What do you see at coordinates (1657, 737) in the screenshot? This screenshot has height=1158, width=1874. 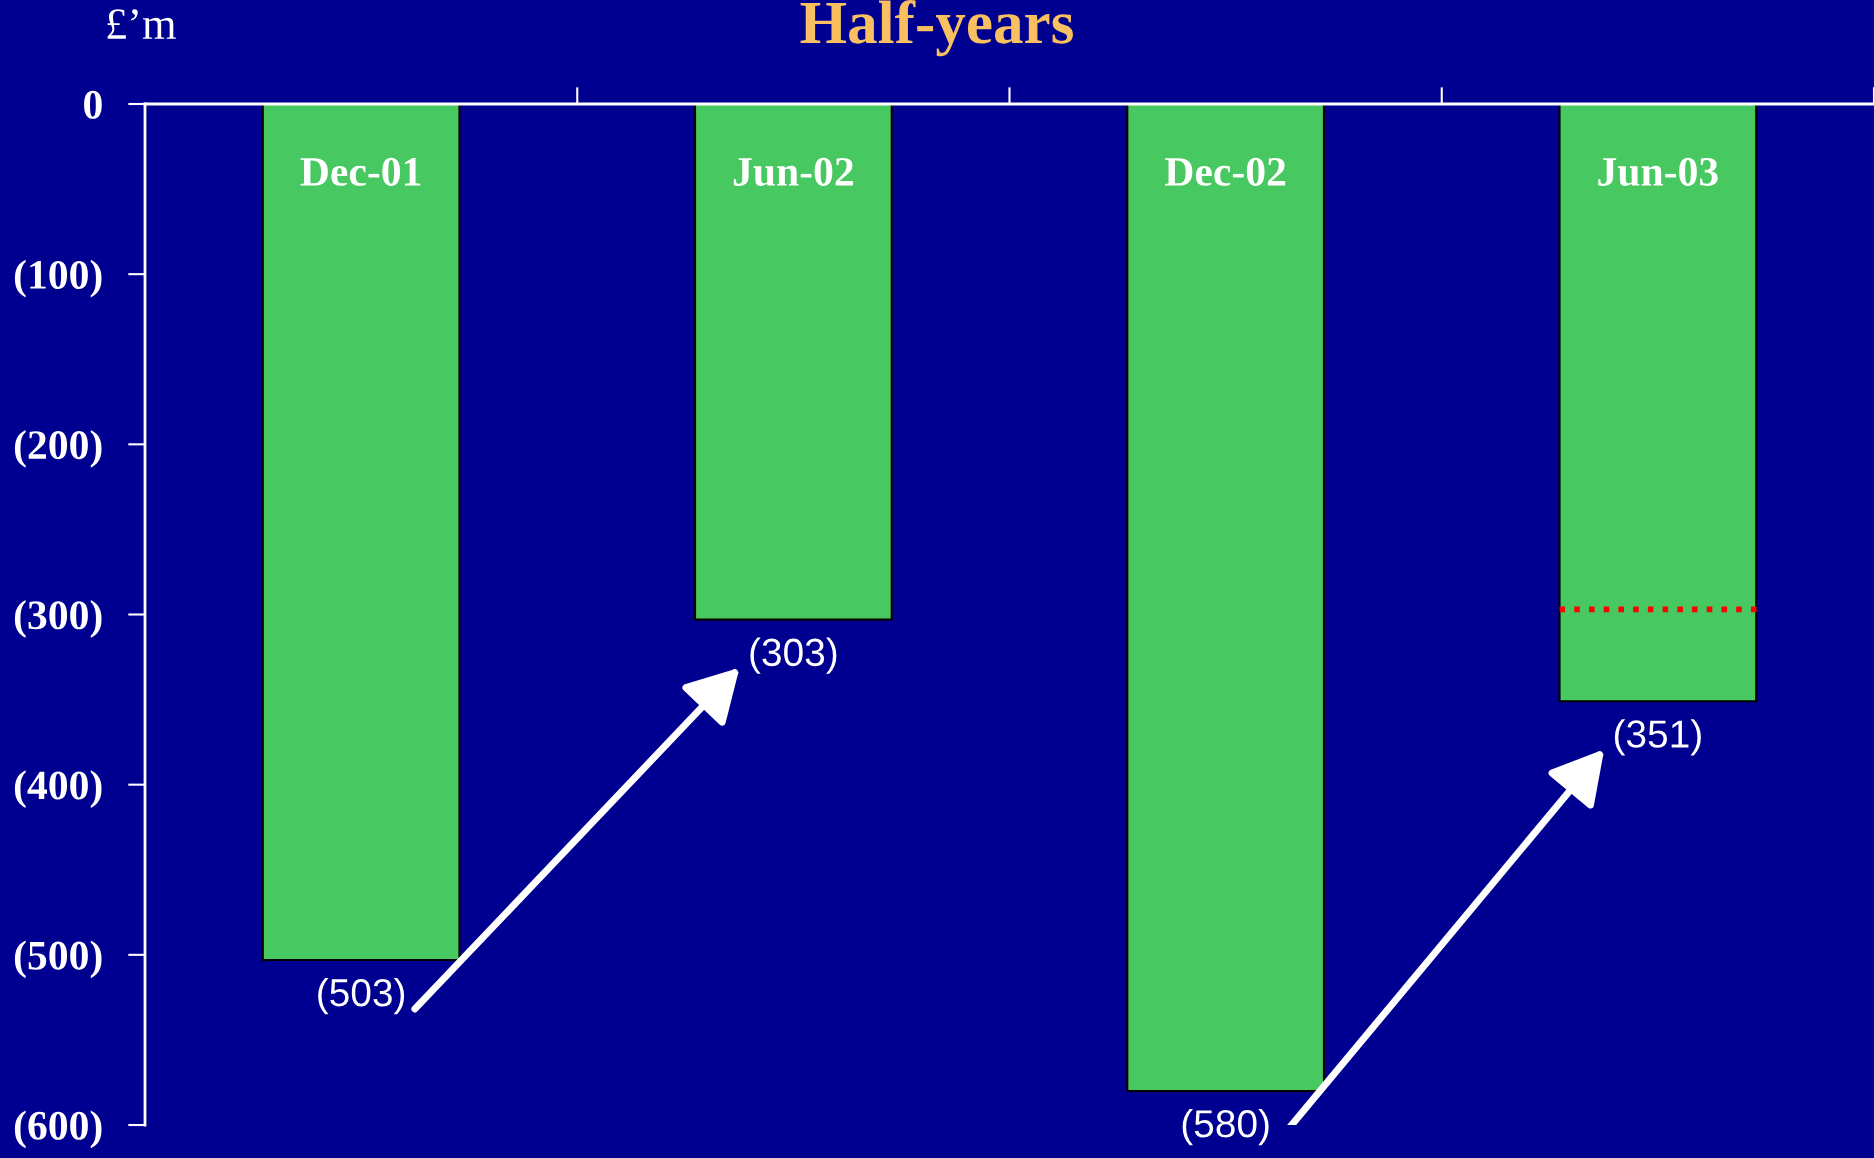 I see `data-label: (351)` at bounding box center [1657, 737].